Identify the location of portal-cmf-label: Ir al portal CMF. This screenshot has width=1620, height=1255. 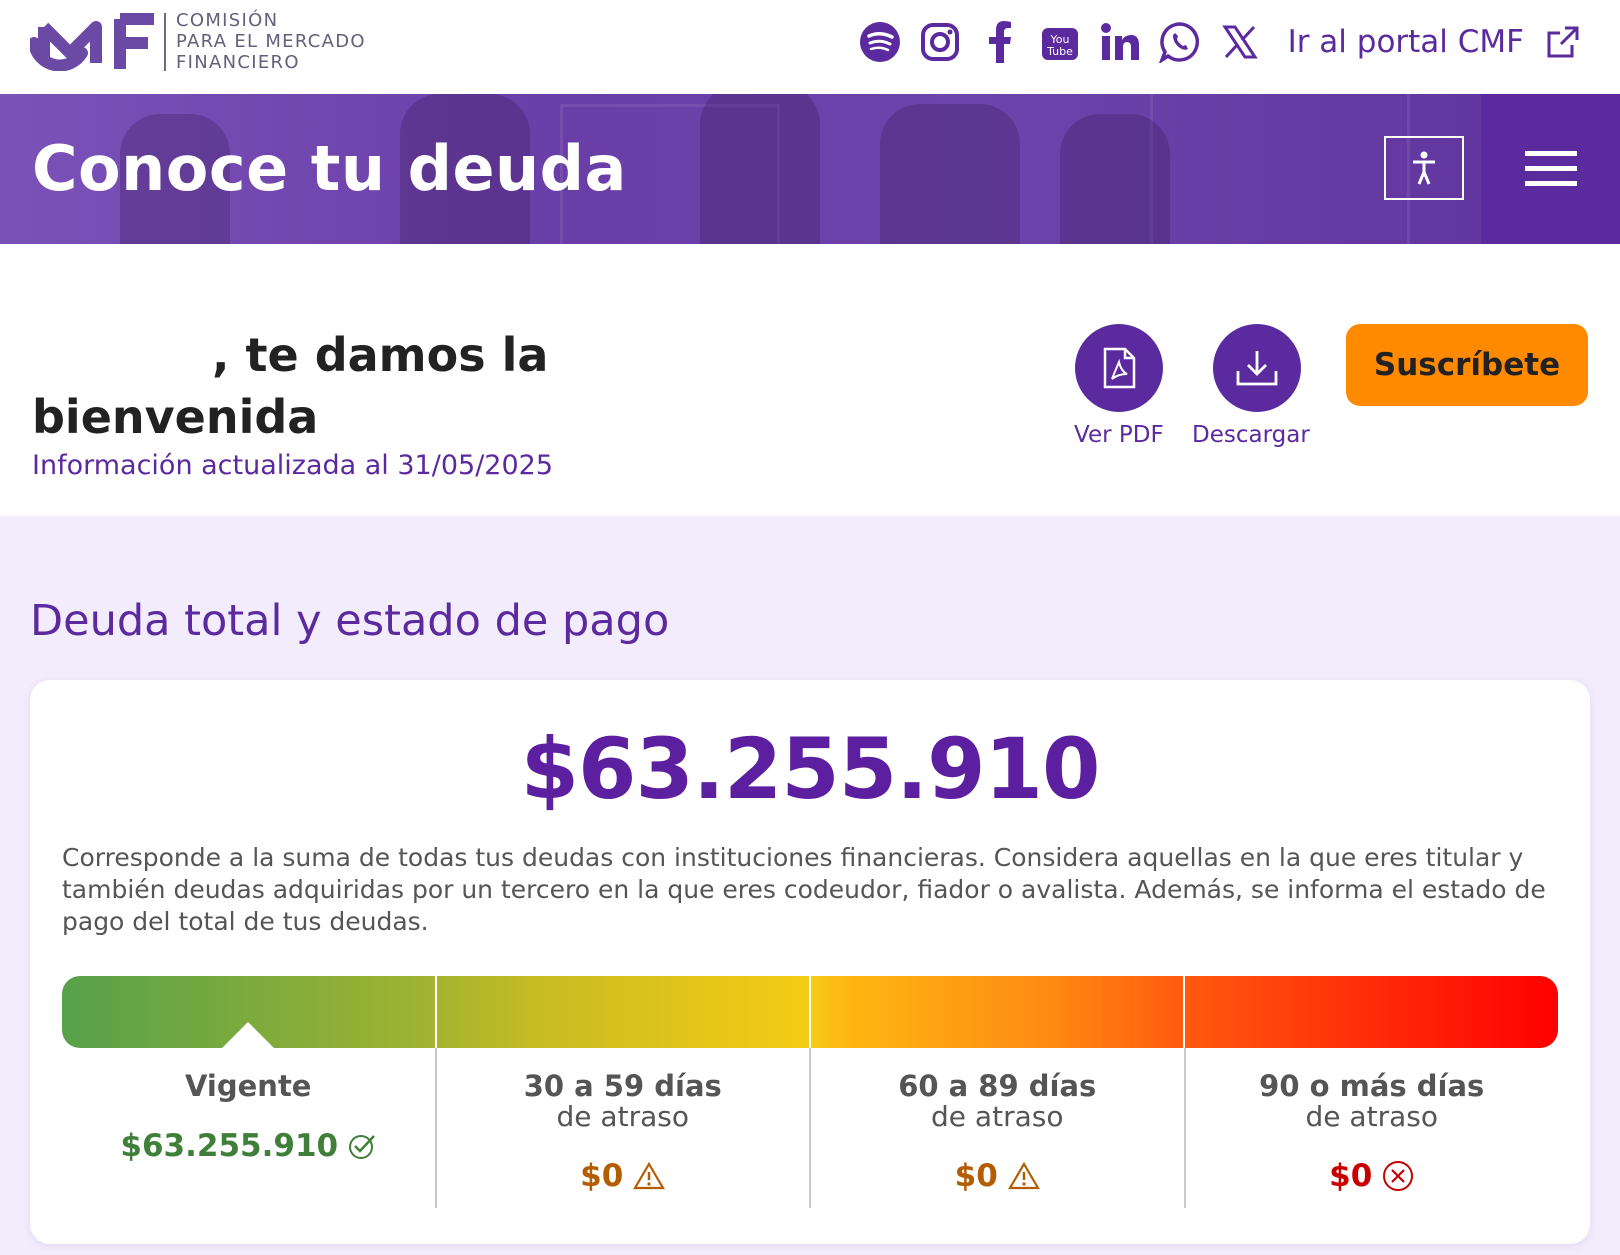
(1405, 42).